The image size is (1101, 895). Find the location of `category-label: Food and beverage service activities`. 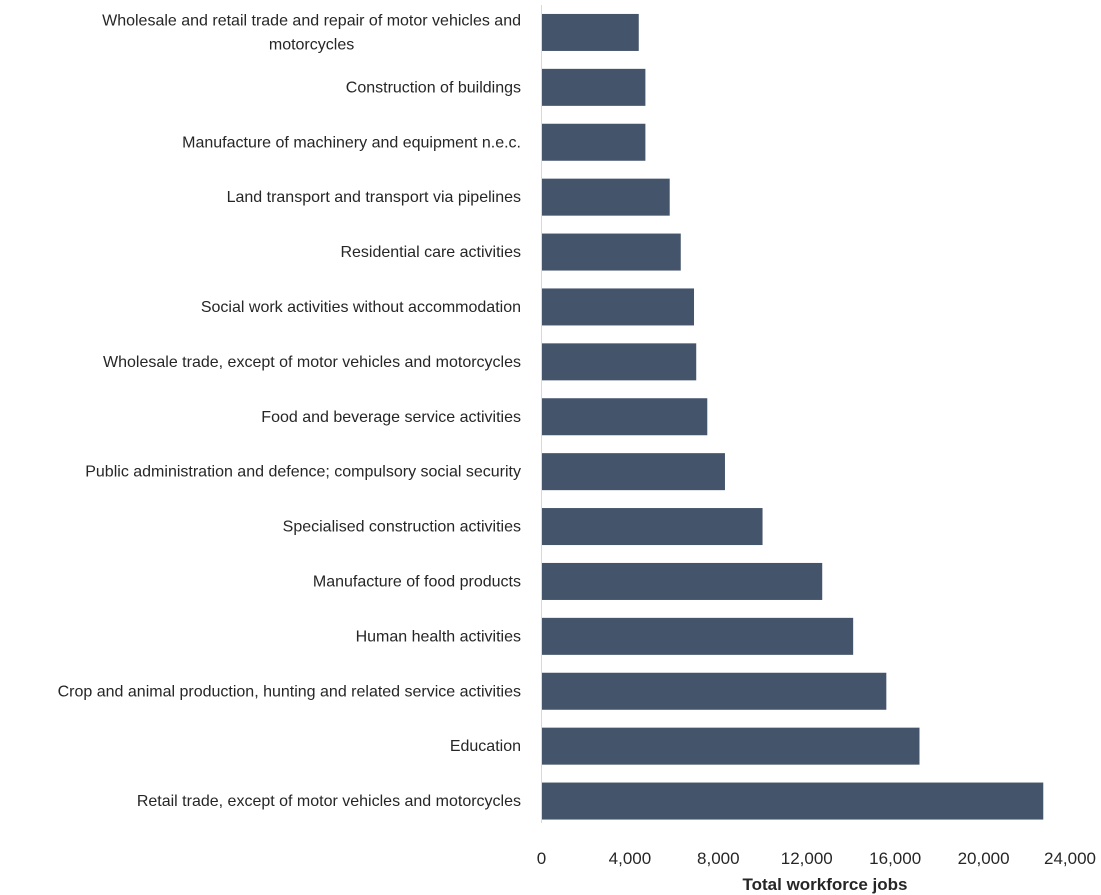

category-label: Food and beverage service activities is located at coordinates (391, 417).